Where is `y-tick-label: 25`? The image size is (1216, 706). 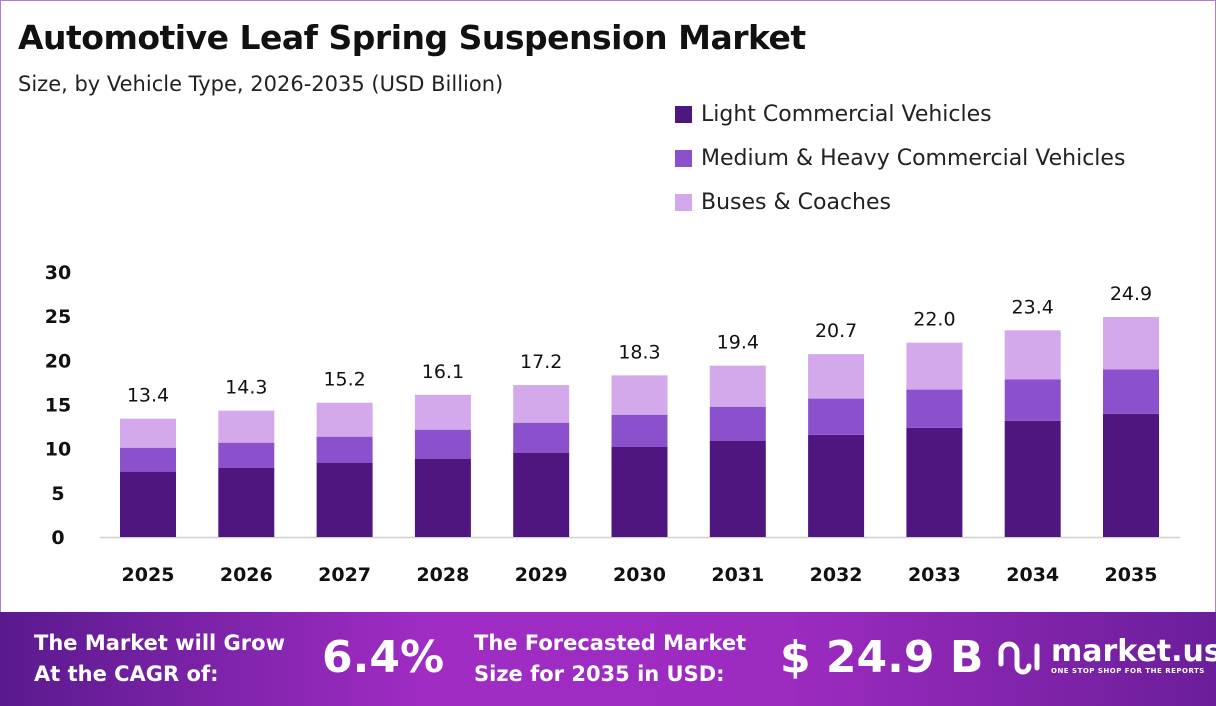 y-tick-label: 25 is located at coordinates (58, 317).